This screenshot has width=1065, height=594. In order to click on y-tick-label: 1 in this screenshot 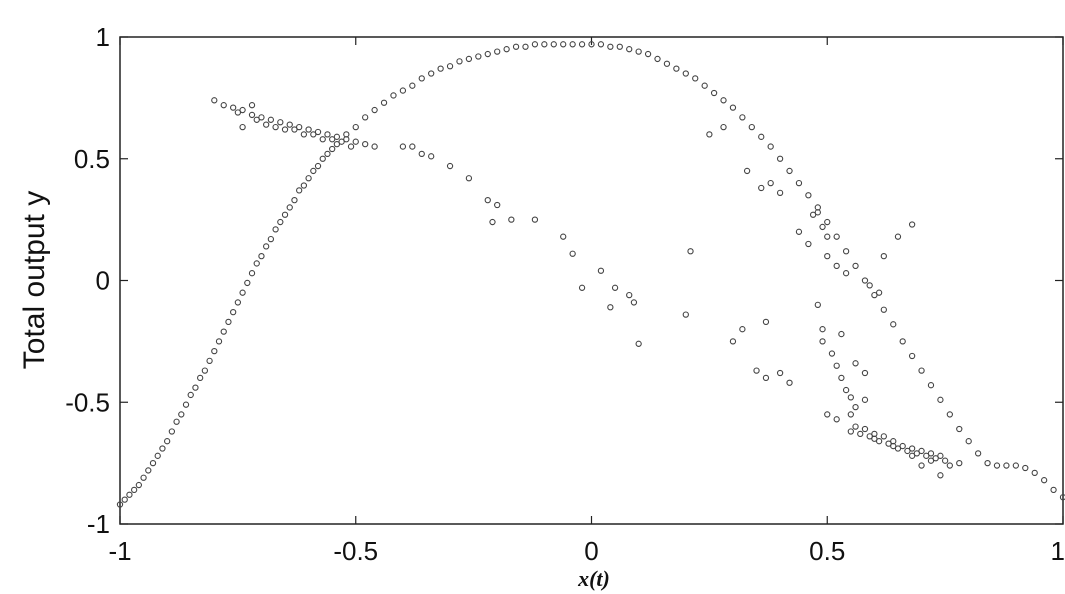, I will do `click(103, 37)`.